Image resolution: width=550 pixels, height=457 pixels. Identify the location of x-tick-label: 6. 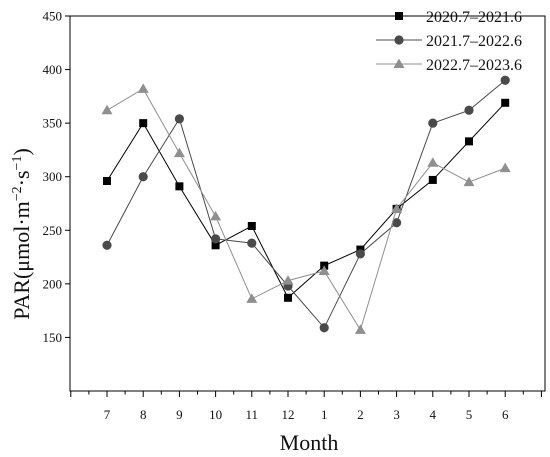
(505, 414).